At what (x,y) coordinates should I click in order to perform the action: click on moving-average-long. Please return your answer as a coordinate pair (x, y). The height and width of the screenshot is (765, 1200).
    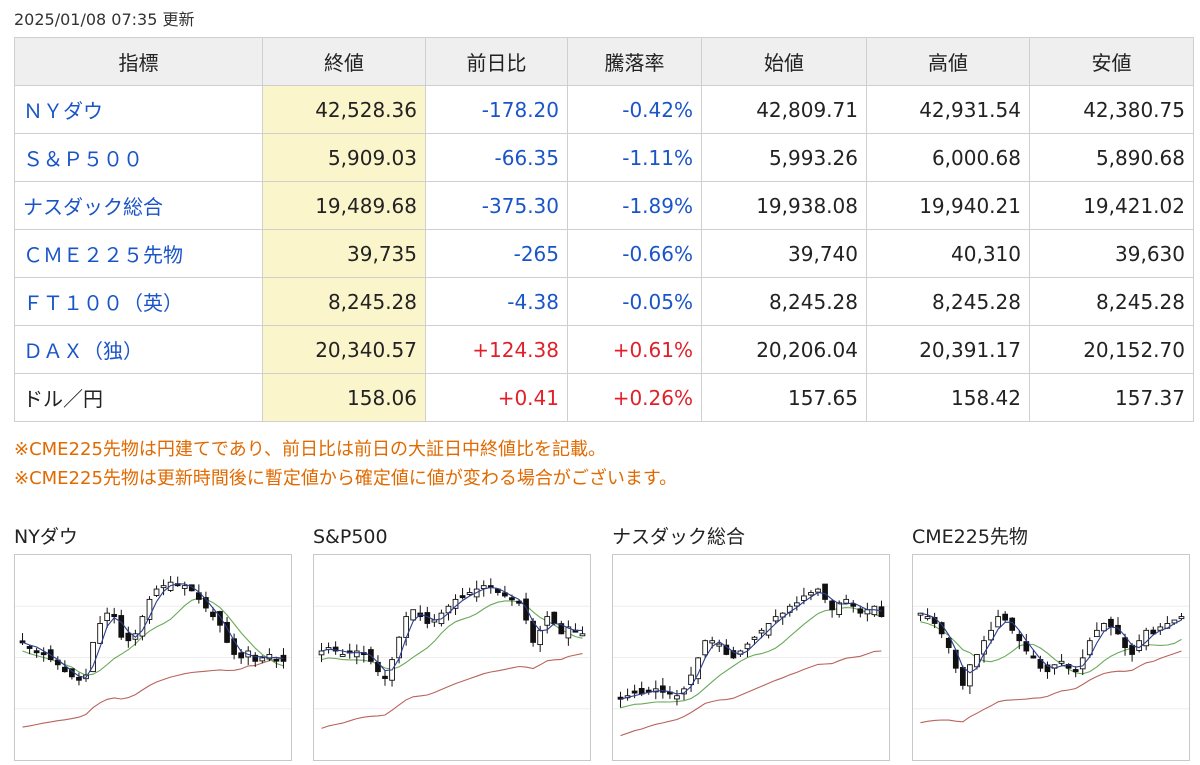
    Looking at the image, I should click on (452, 691).